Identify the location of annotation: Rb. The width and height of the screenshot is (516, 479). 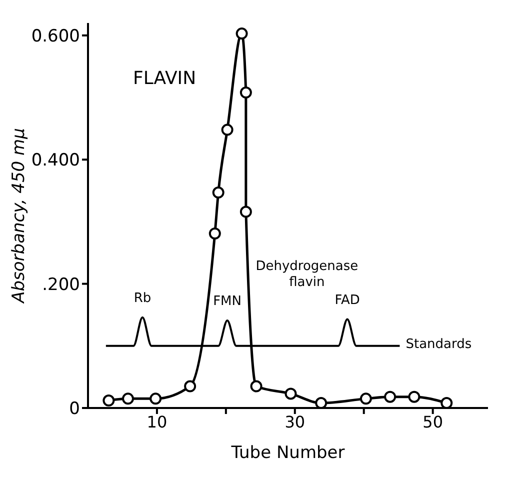
(142, 298).